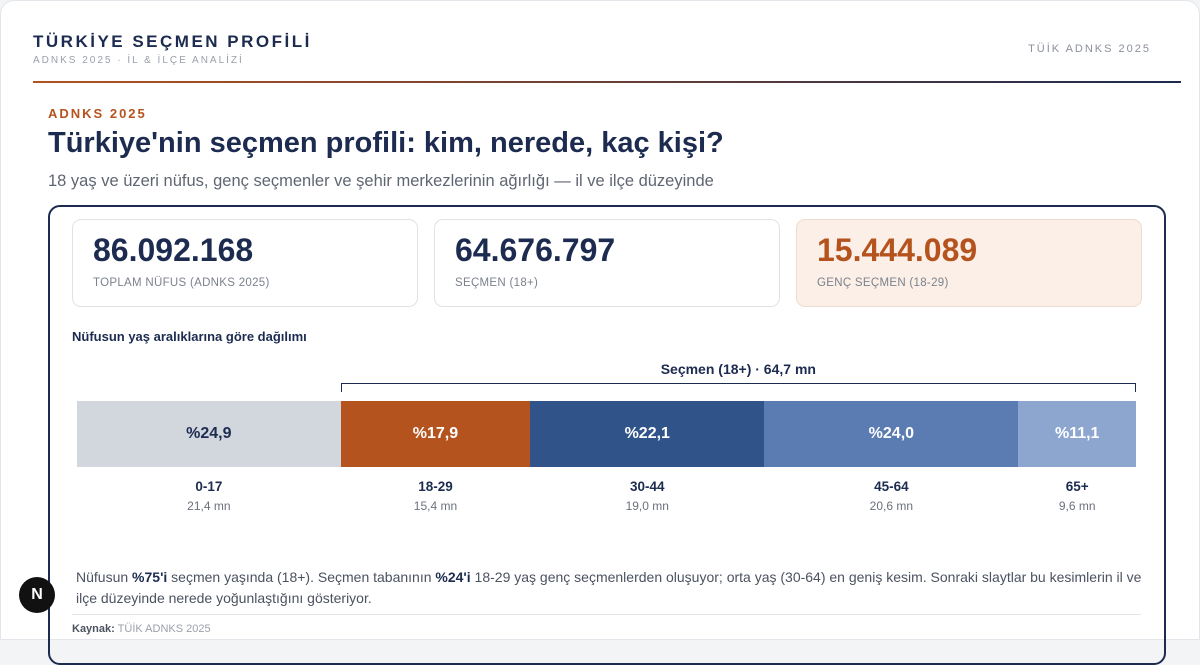  Describe the element at coordinates (173, 250) in the screenshot. I see `kpi-value: 86.092.168` at that location.